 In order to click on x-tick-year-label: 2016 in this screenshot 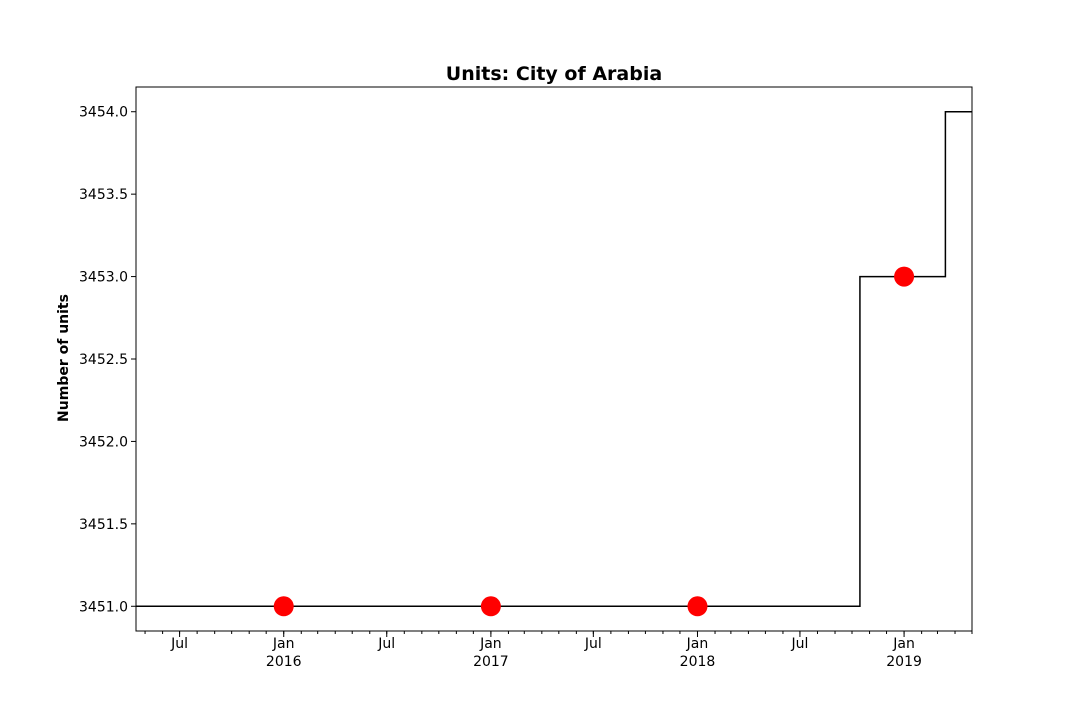, I will do `click(284, 662)`.